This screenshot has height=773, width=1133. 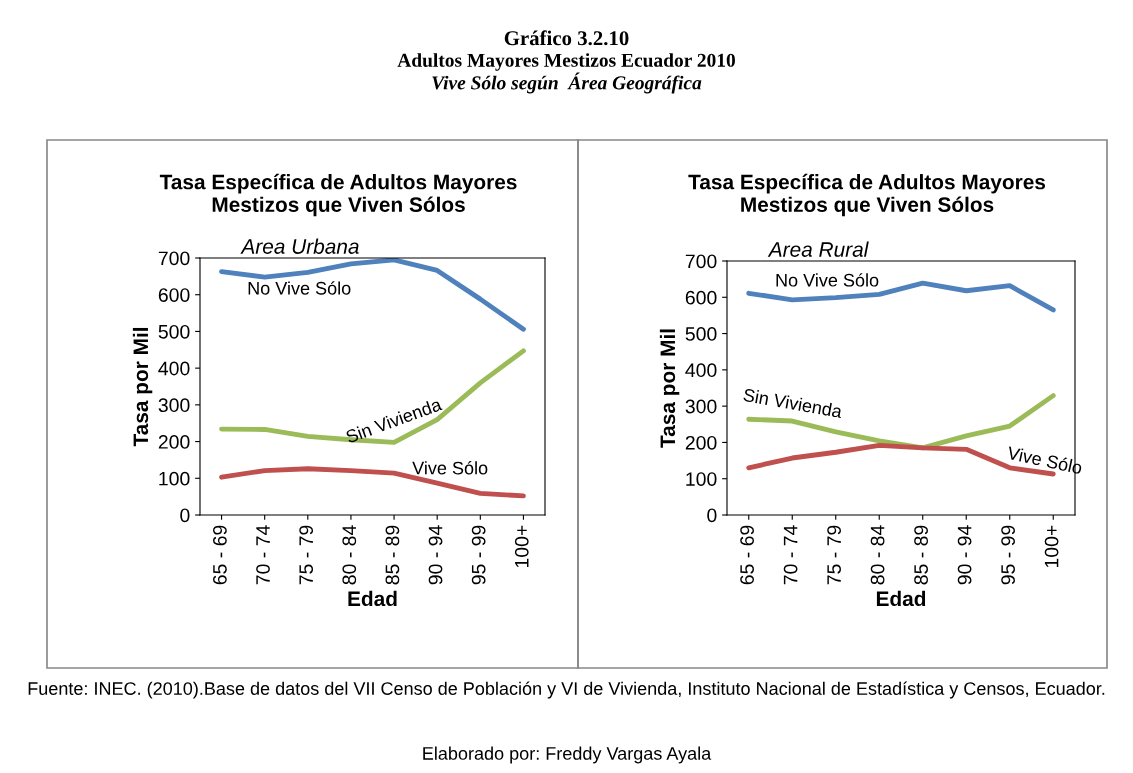 What do you see at coordinates (566, 690) in the screenshot?
I see `source-note: Fuente: INEC. (2010).Base de datos del VII Censo de Población y VI de Vivienda, Instituto Nacional de Estadística y Censos, Ecuador.` at bounding box center [566, 690].